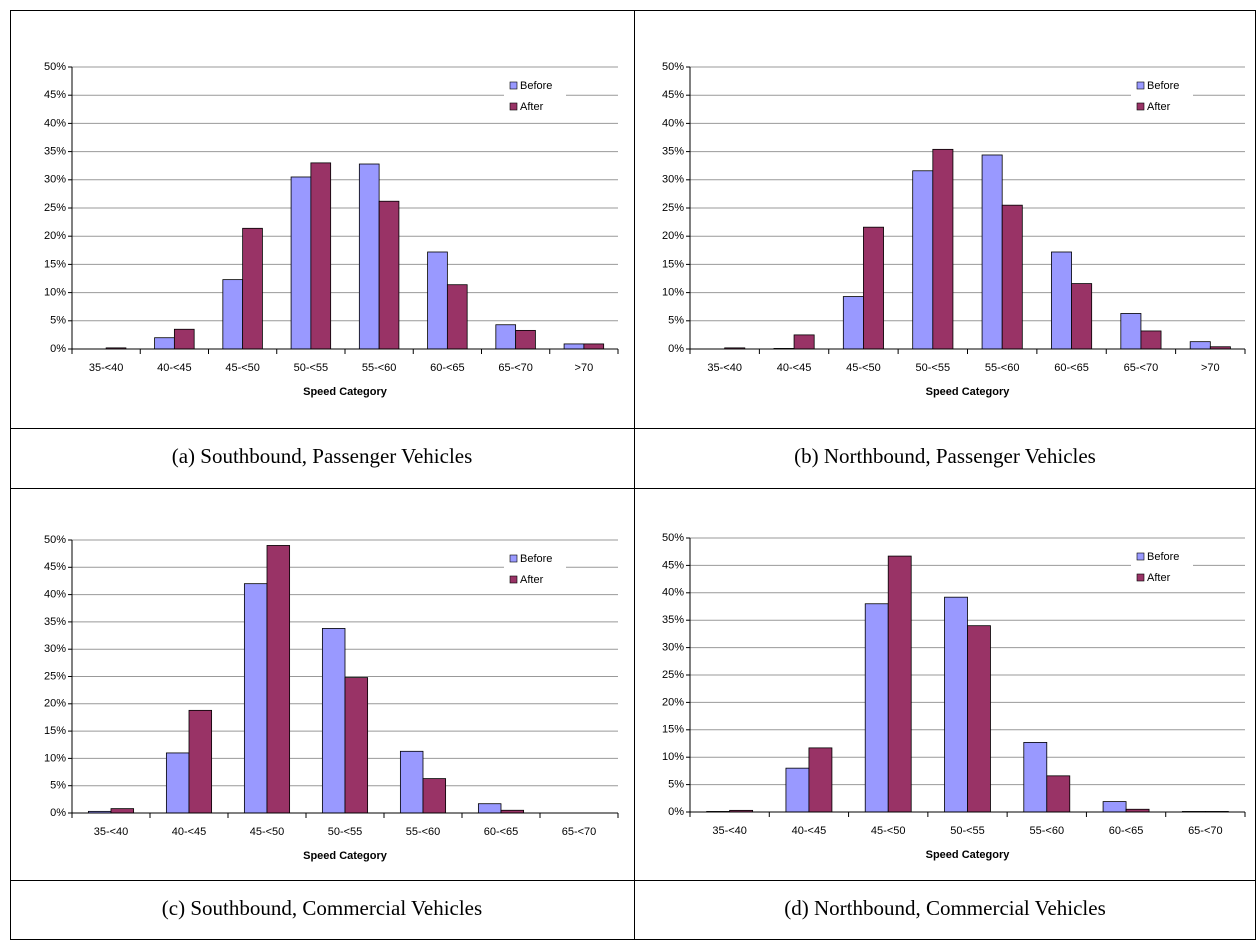 Image resolution: width=1257 pixels, height=941 pixels. Describe the element at coordinates (673, 757) in the screenshot. I see `y-tick-label: 10%` at that location.